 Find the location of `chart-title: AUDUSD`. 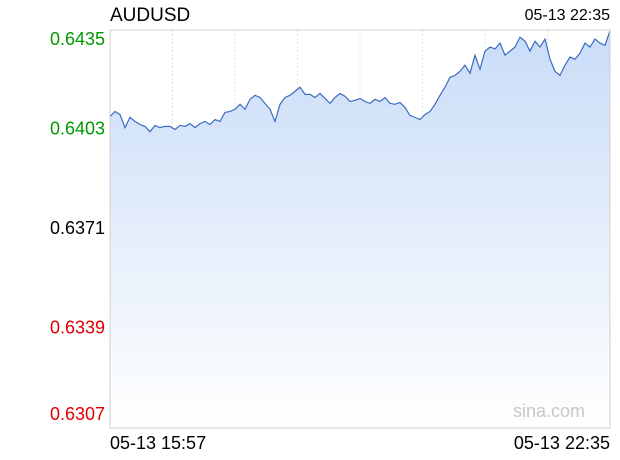

chart-title: AUDUSD is located at coordinates (150, 15).